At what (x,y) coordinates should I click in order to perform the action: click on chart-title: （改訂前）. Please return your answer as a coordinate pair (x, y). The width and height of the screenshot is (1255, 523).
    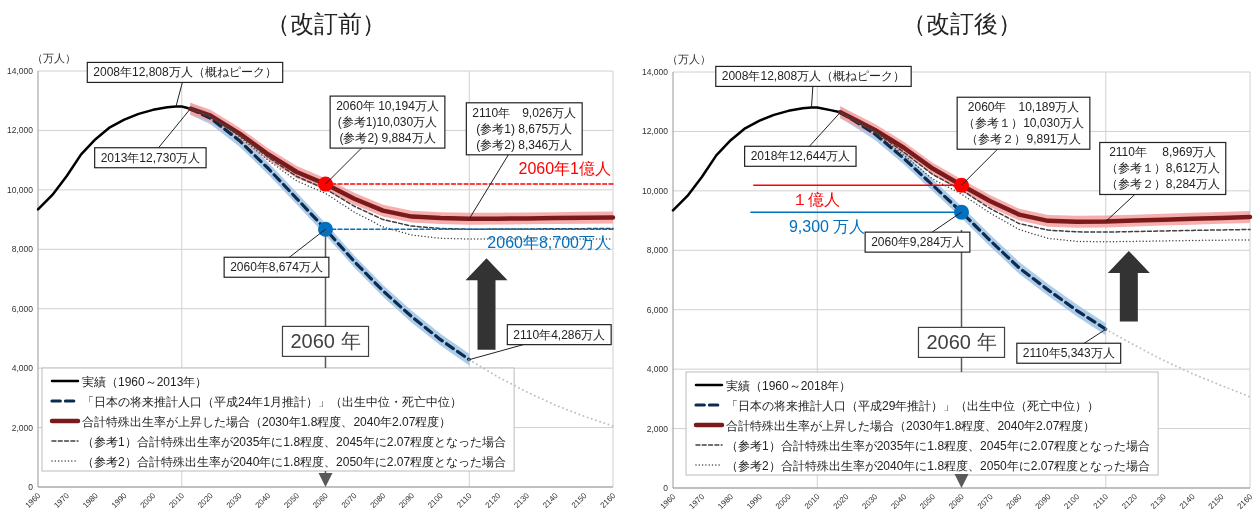
    Looking at the image, I should click on (325, 23).